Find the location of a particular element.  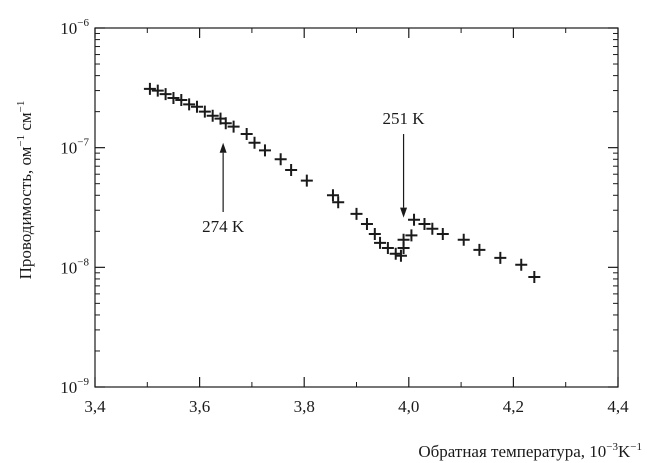

annotation-label: 251 K is located at coordinates (404, 118).